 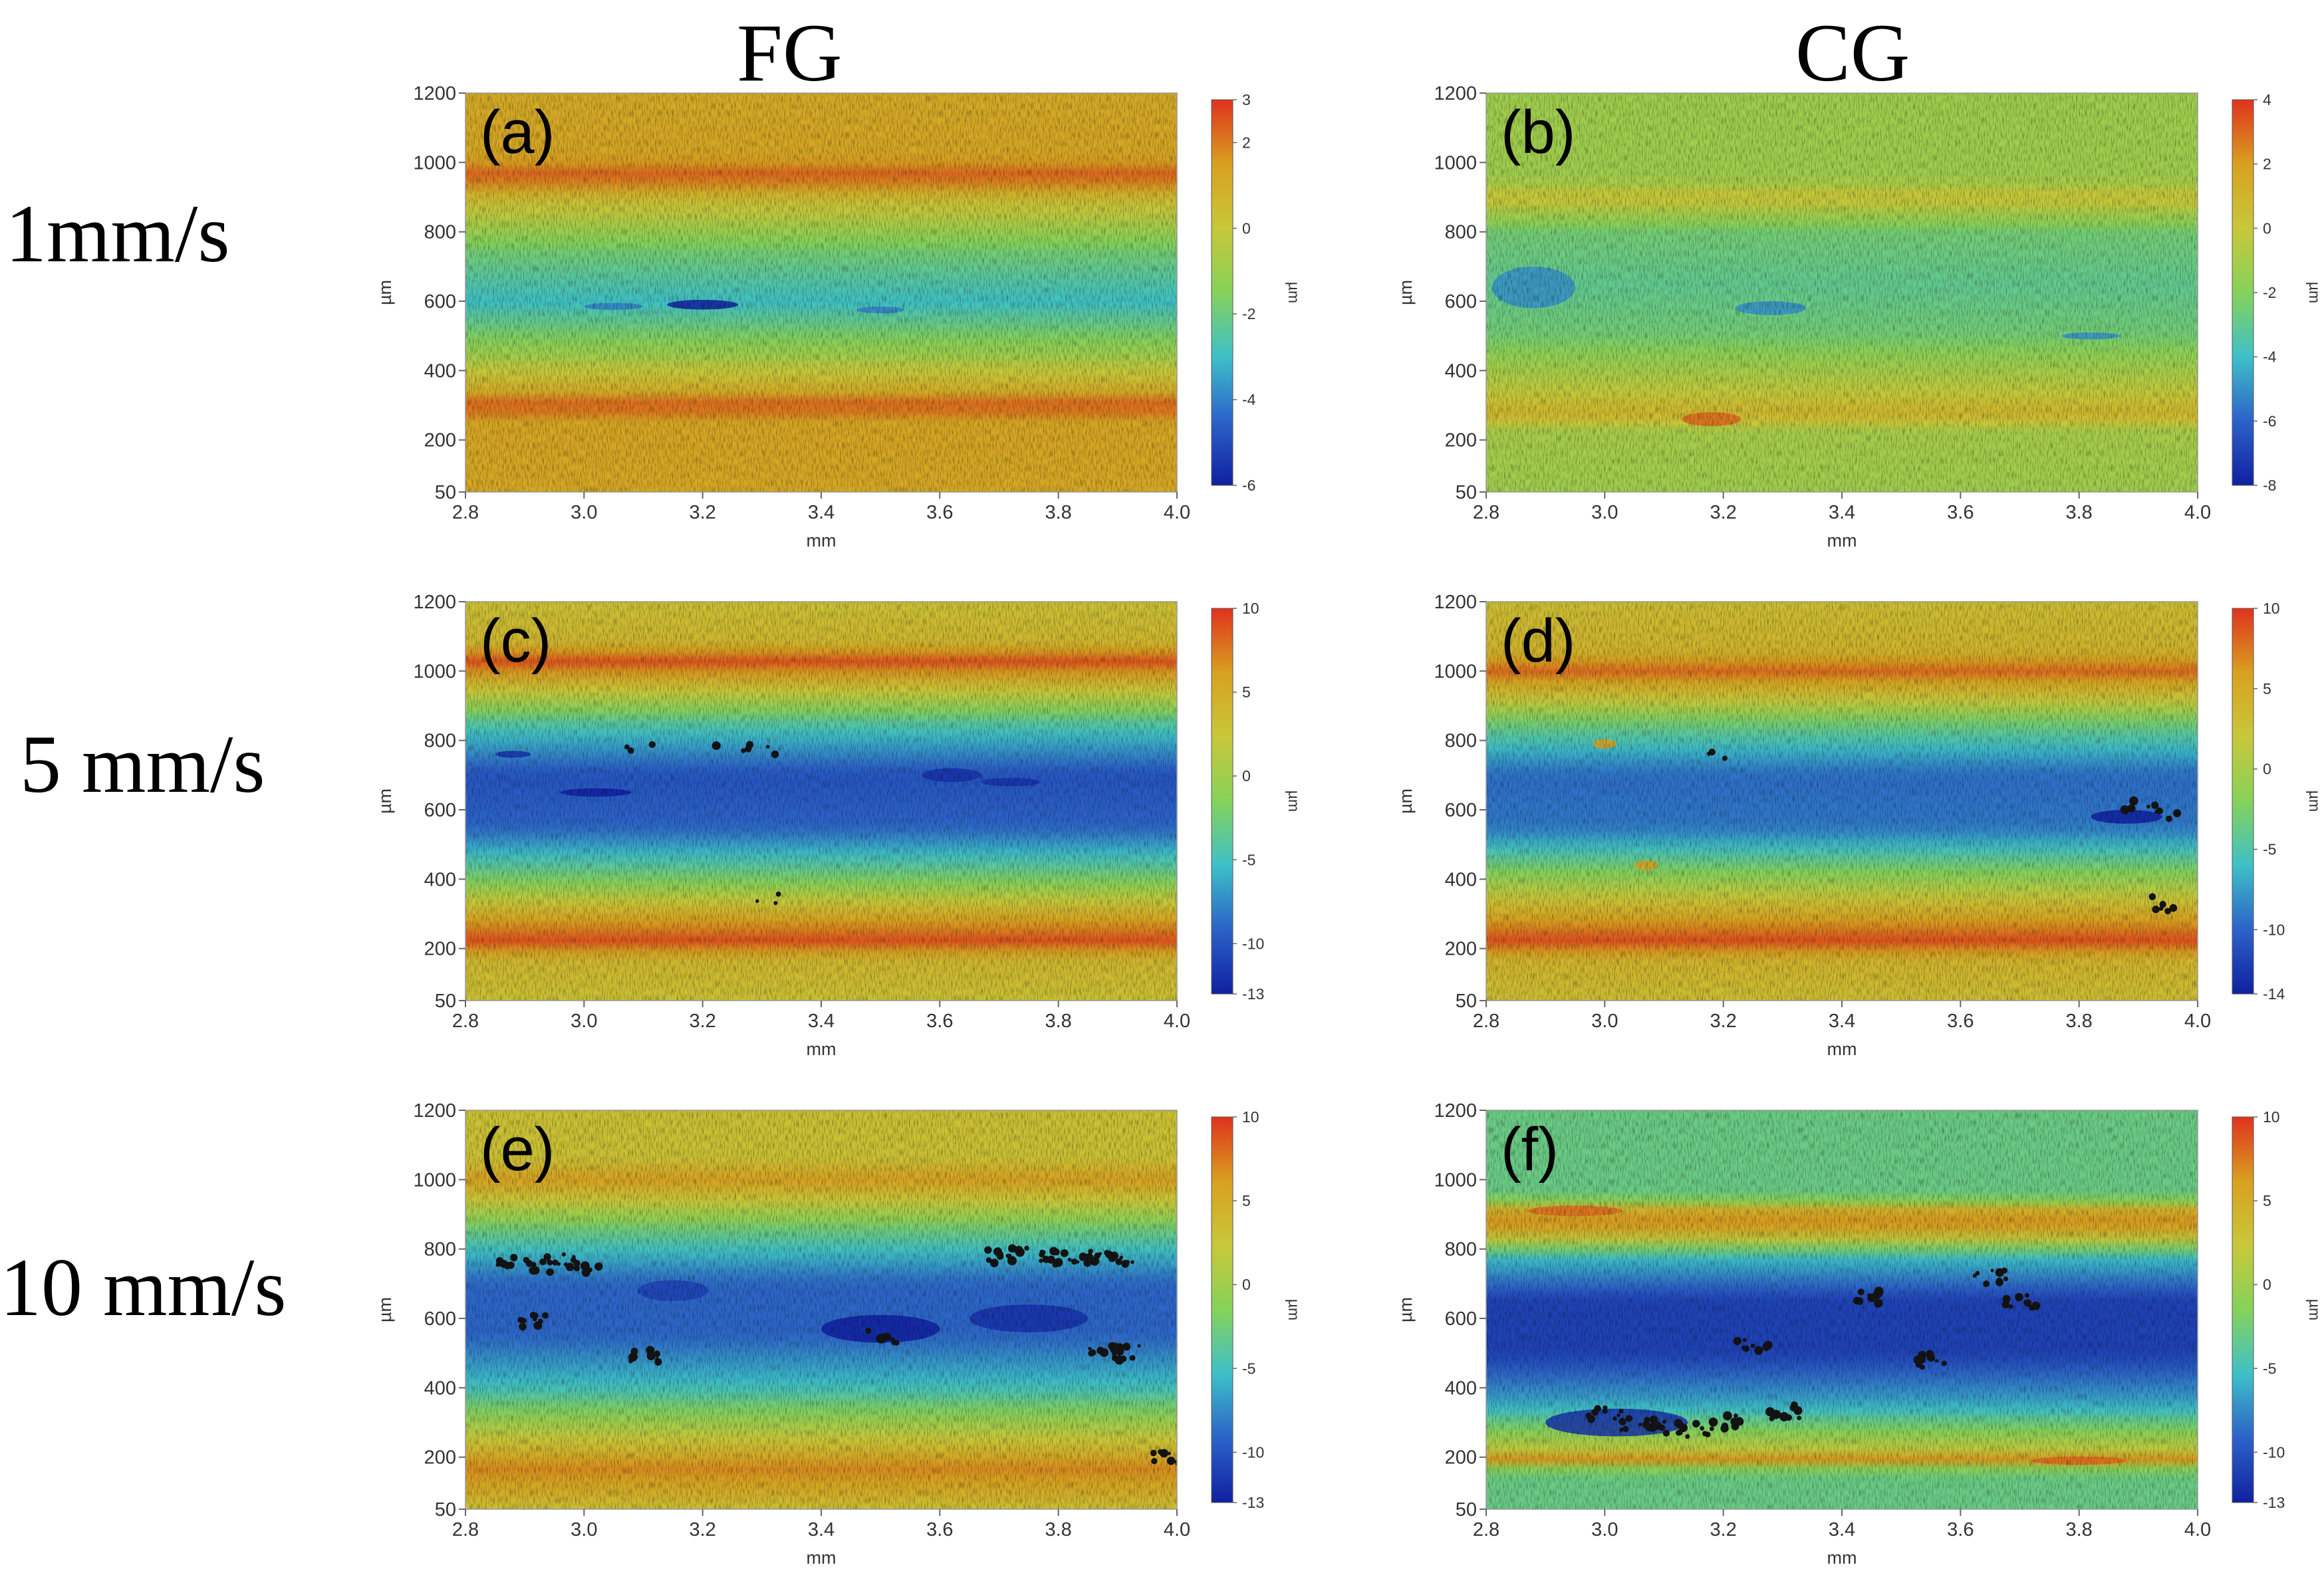 I want to click on row-label-5mm-s: 5 mm/s, so click(x=142, y=764).